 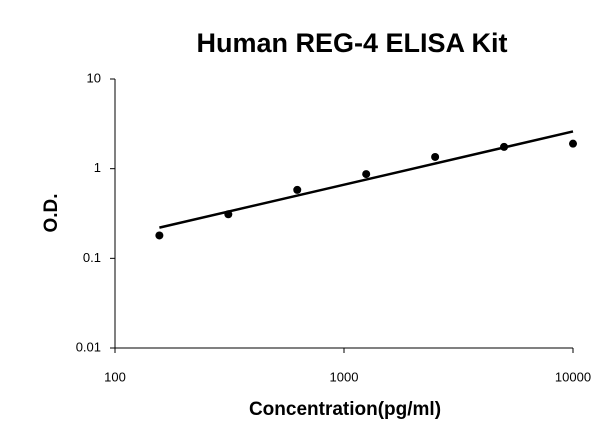 What do you see at coordinates (94, 77) in the screenshot?
I see `y-tick-label: 10` at bounding box center [94, 77].